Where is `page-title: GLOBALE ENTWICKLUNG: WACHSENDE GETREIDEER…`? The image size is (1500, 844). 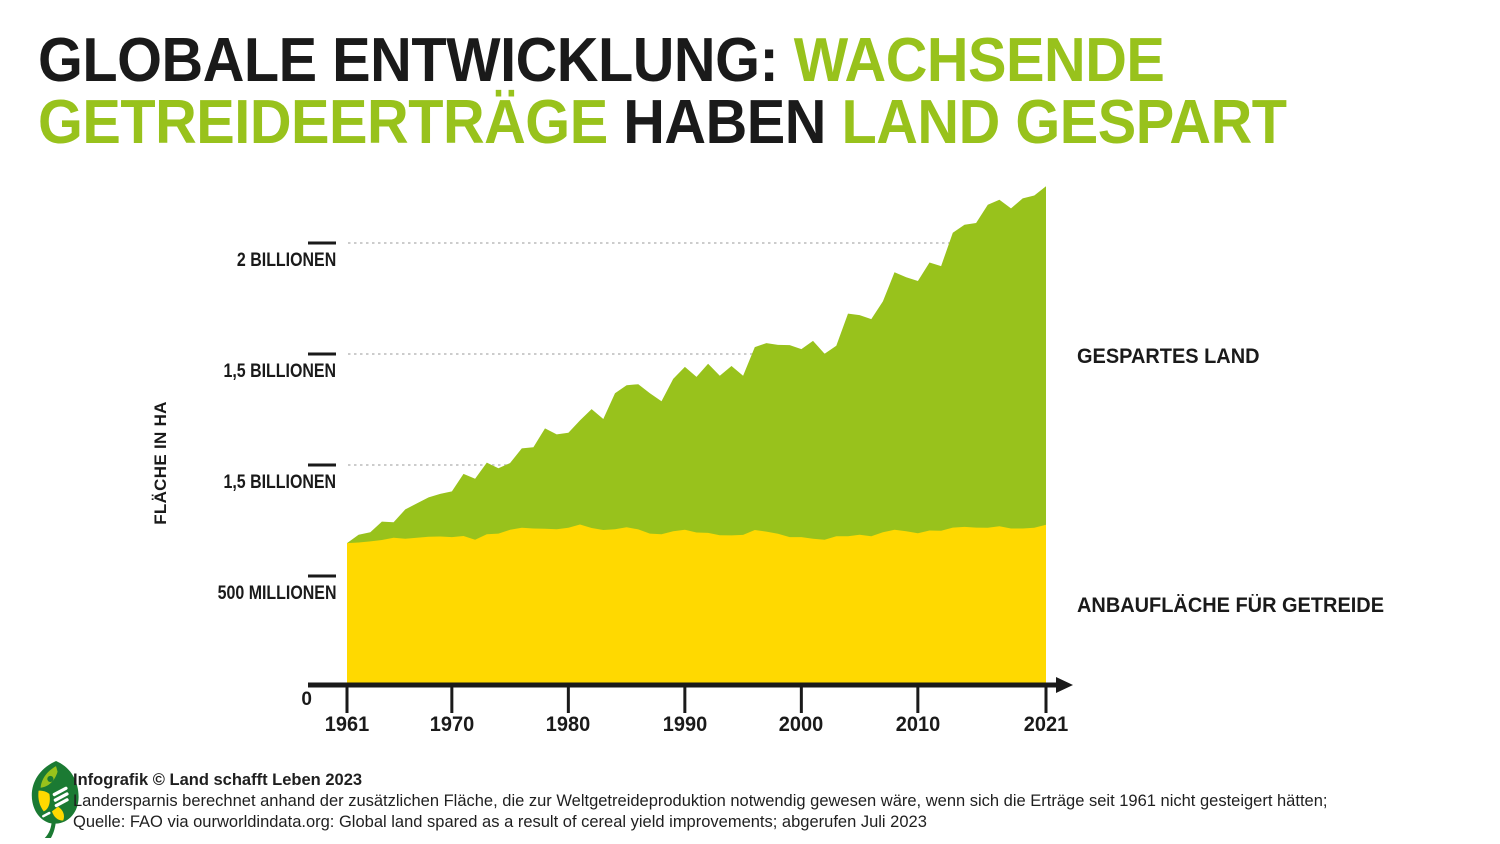
page-title: GLOBALE ENTWICKLUNG: WACHSENDE GETREIDEER… is located at coordinates (662, 92).